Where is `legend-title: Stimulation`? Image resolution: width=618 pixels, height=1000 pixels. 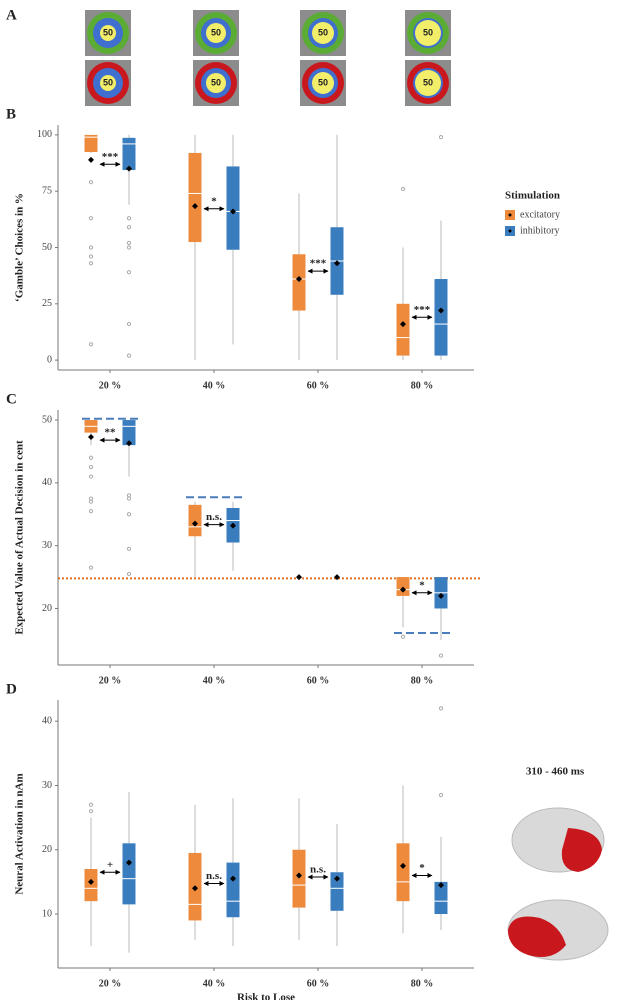 legend-title: Stimulation is located at coordinates (532, 196).